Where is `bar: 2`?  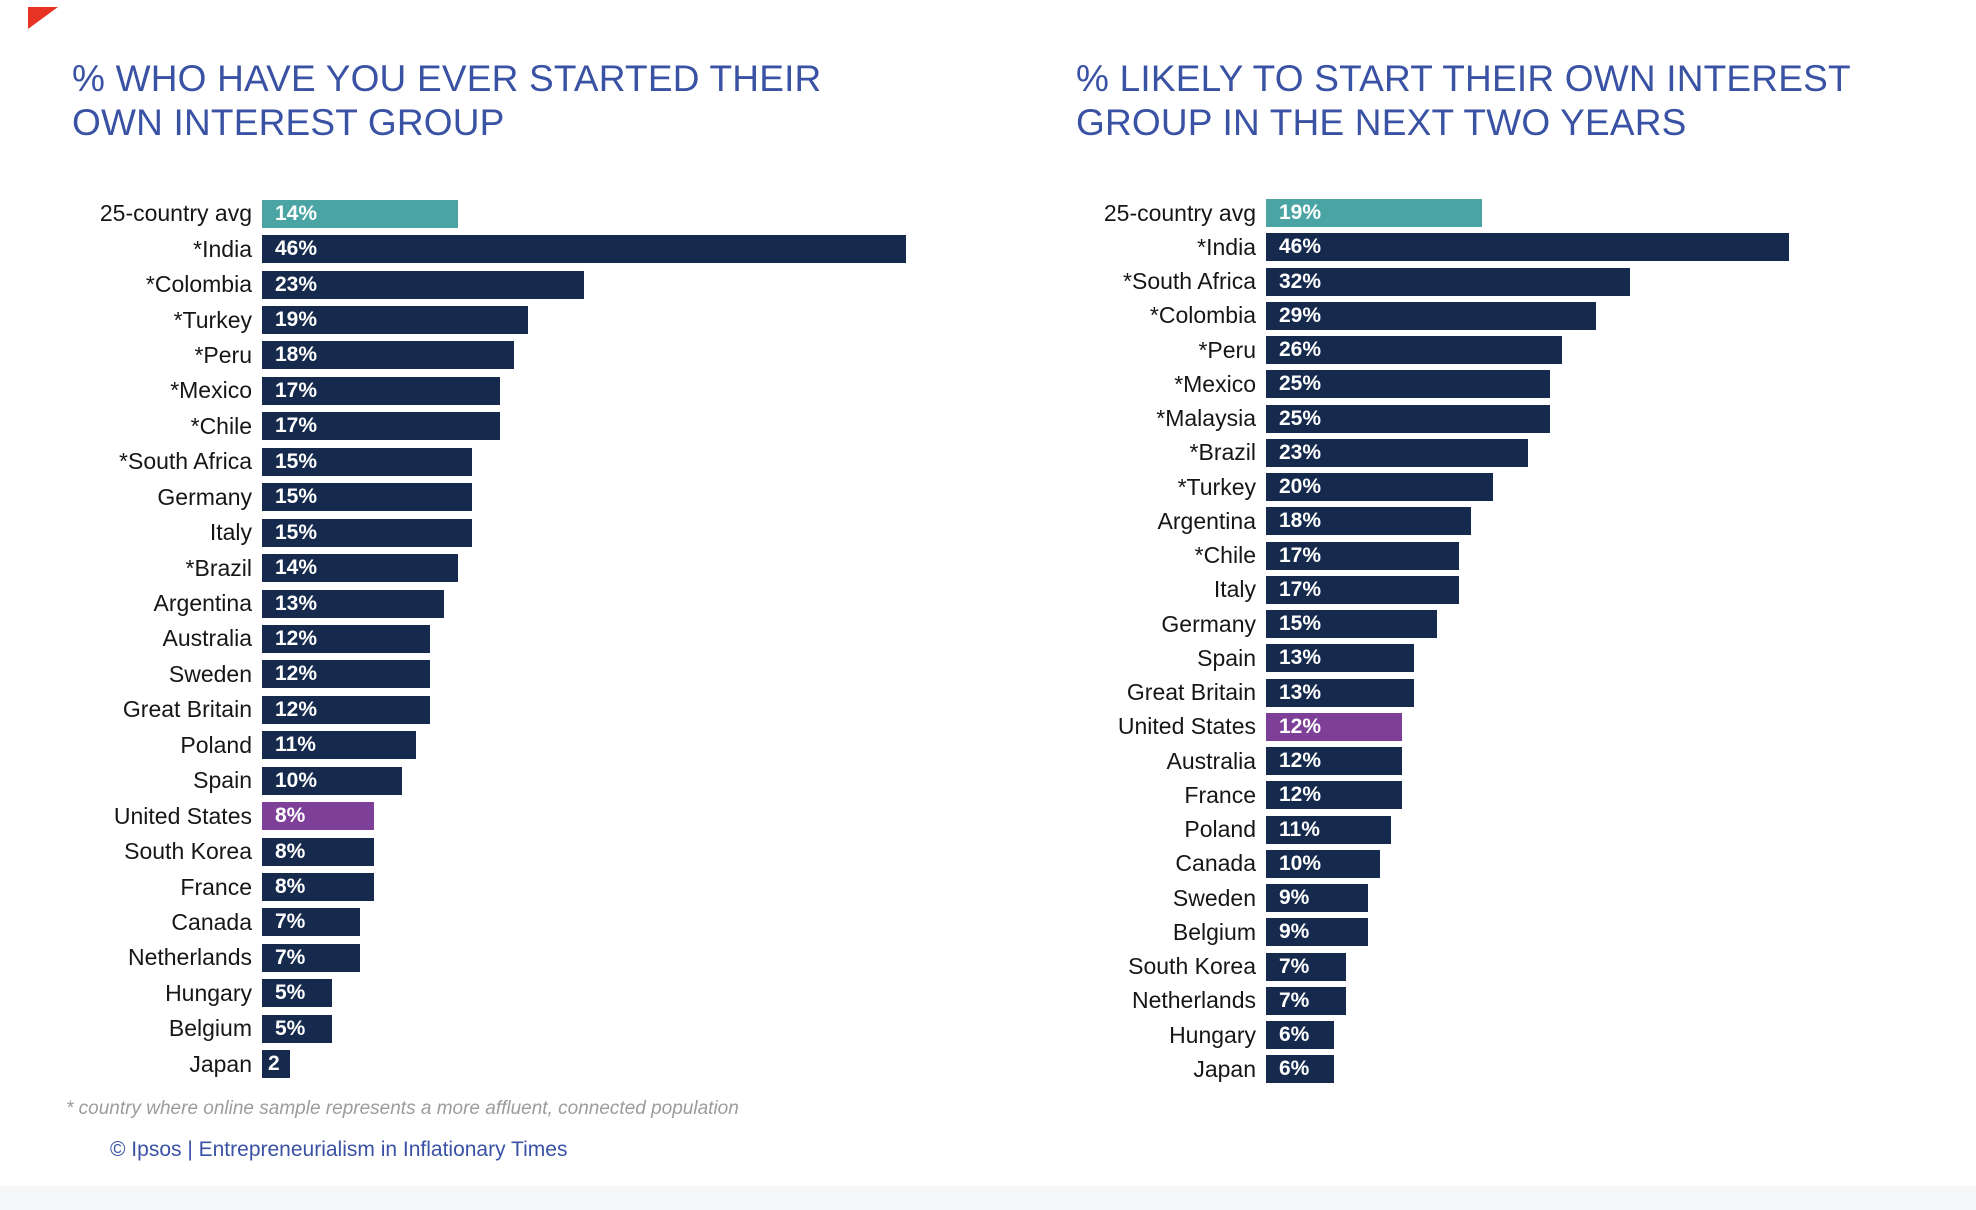
bar: 2 is located at coordinates (276, 1064).